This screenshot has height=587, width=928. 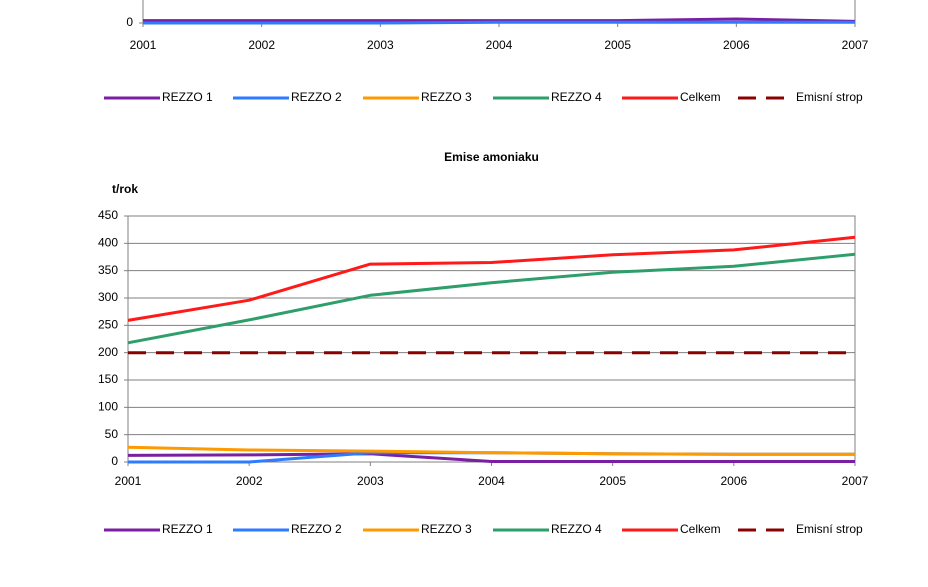 I want to click on y-tick-label: 350, so click(x=108, y=270).